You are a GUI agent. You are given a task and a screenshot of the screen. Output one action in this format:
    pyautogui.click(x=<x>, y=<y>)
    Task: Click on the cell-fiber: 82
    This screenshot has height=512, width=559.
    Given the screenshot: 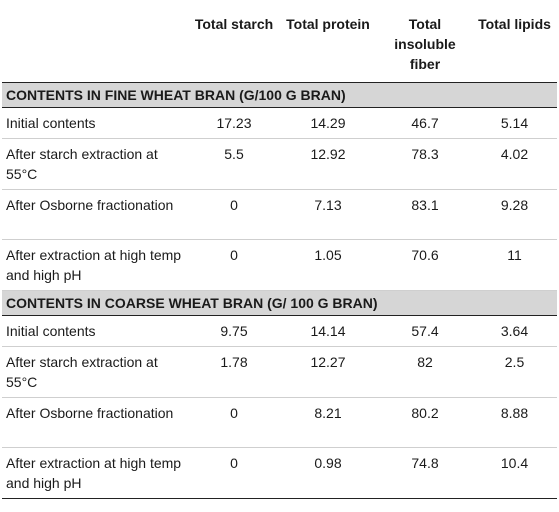 What is the action you would take?
    pyautogui.click(x=425, y=372)
    